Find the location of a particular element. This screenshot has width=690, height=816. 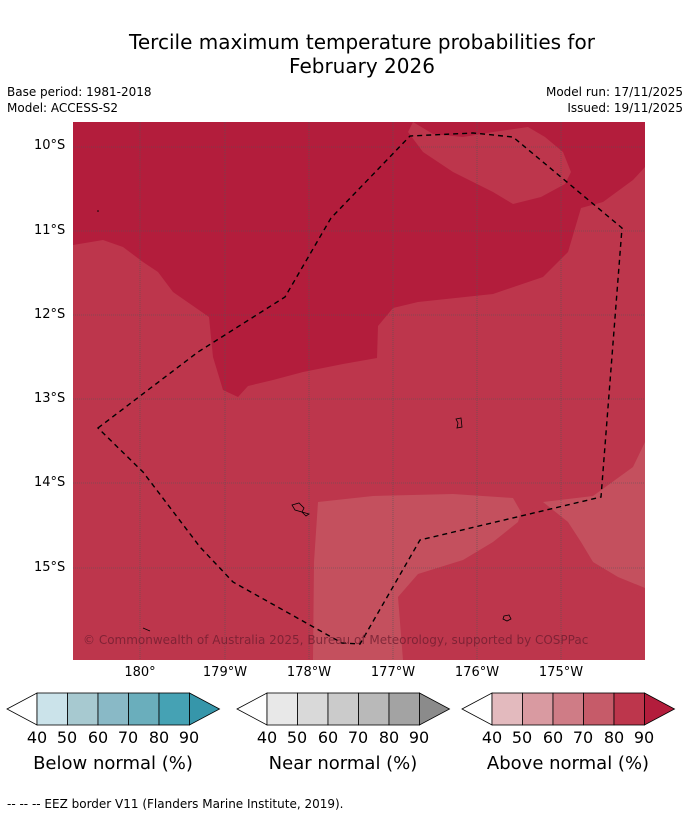

tick-below-50: 50 is located at coordinates (67, 737).